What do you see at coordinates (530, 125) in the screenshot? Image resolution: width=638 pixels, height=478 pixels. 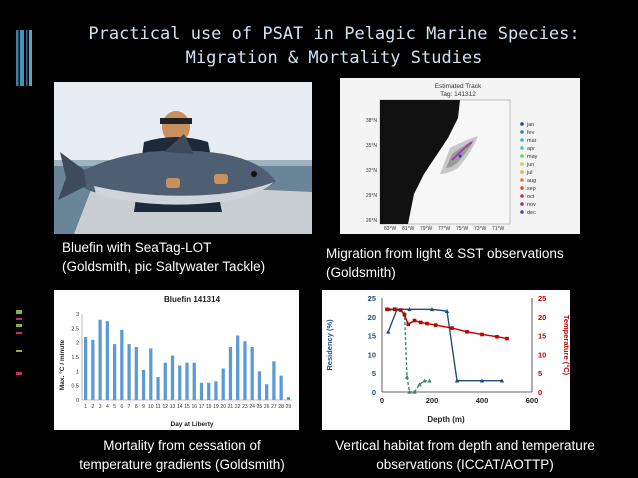 I see `legend-label: jan` at bounding box center [530, 125].